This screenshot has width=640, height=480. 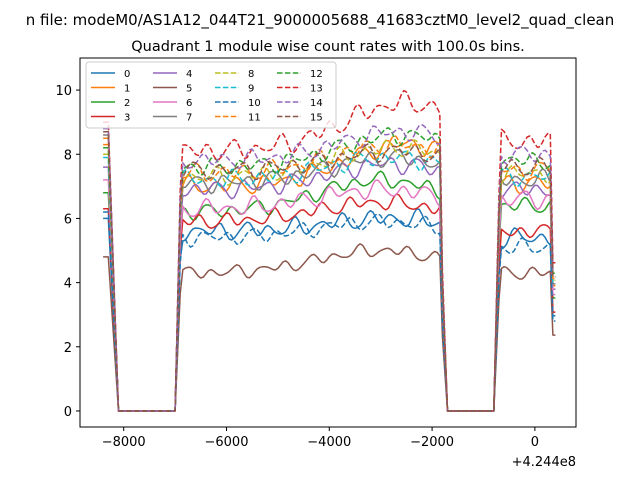 I want to click on y-tick-label: 6, so click(x=68, y=219).